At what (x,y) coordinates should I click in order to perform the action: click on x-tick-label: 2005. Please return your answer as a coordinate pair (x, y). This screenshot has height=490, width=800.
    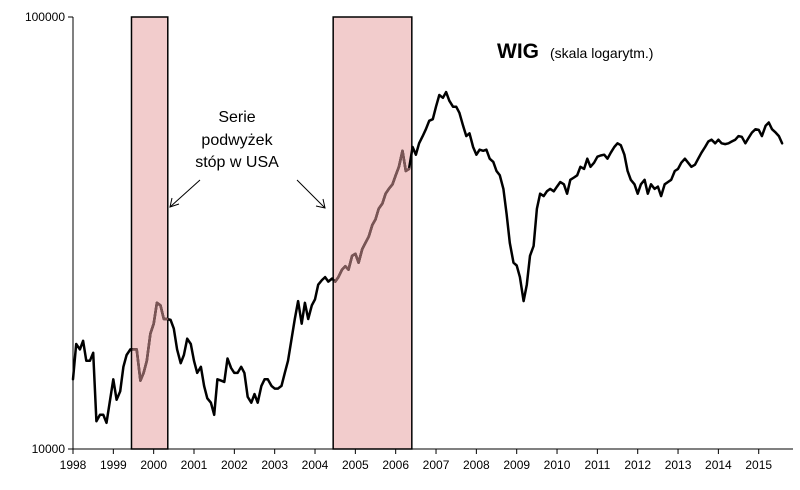
    Looking at the image, I should click on (355, 465).